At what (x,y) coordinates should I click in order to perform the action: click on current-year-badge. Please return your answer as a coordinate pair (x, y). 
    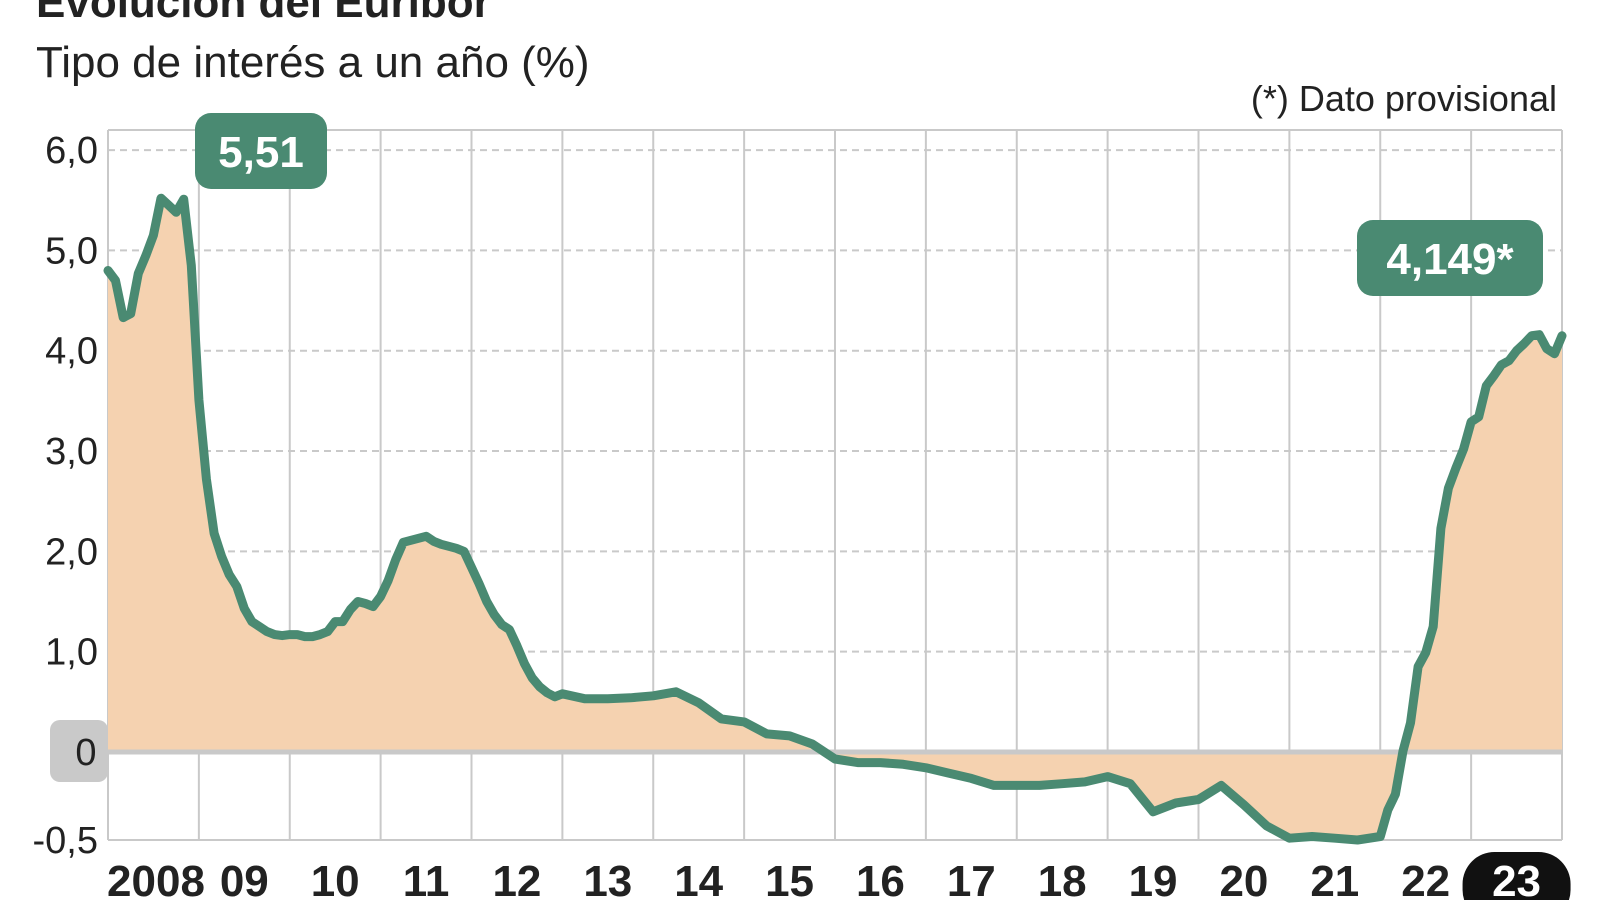
    Looking at the image, I should click on (1516, 876).